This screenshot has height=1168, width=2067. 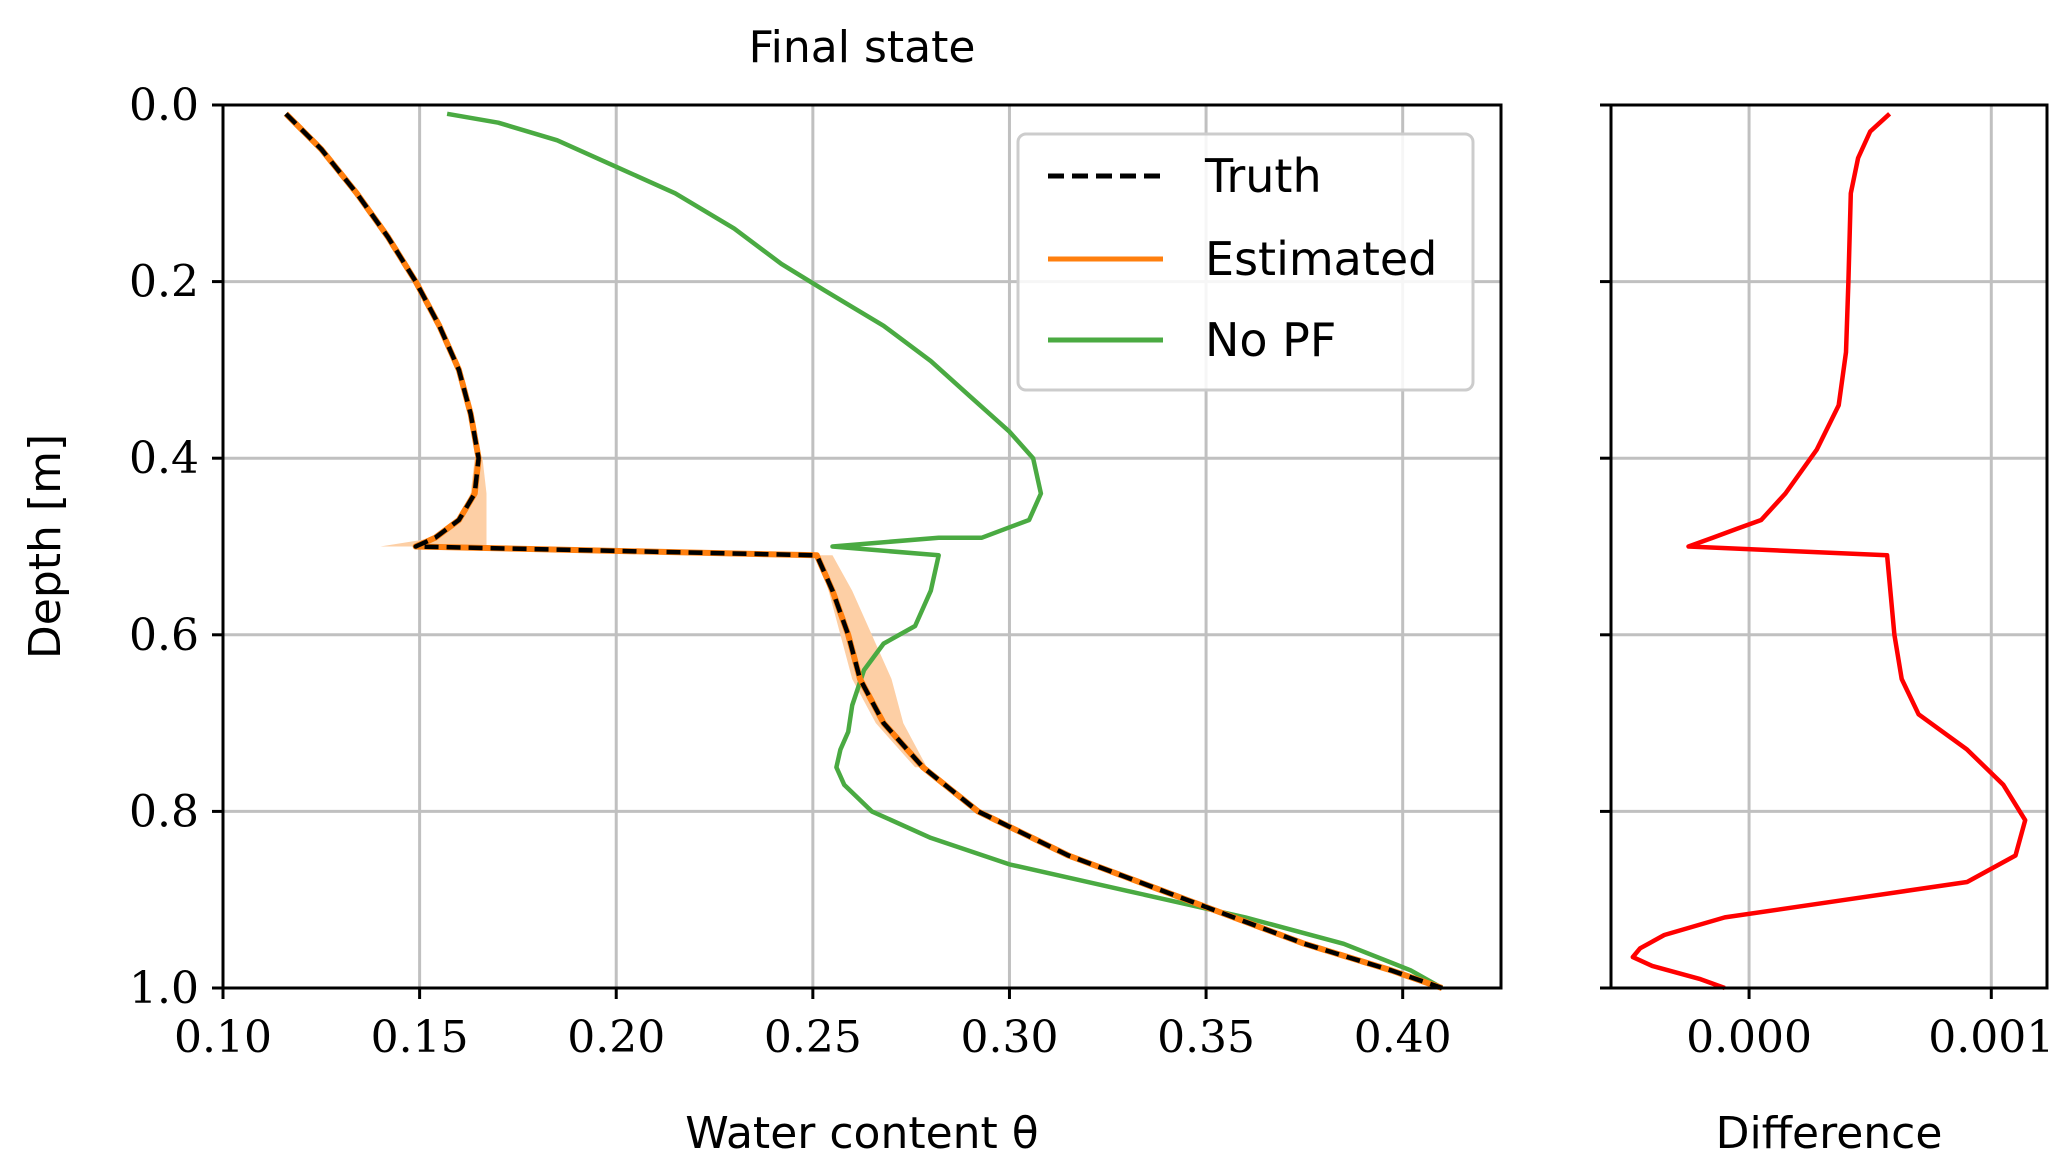 What do you see at coordinates (1321, 259) in the screenshot?
I see `legend-label-estimated: Estimated` at bounding box center [1321, 259].